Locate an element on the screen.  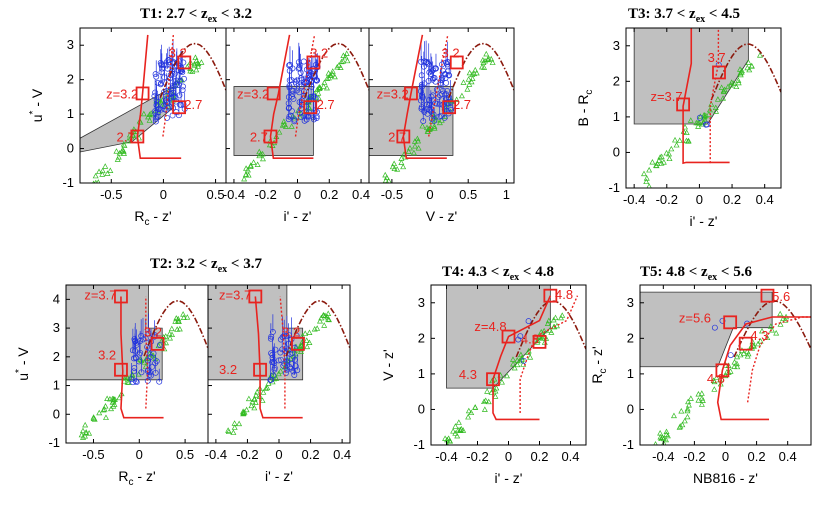
redshift-label: z=4.8 is located at coordinates (490, 326).